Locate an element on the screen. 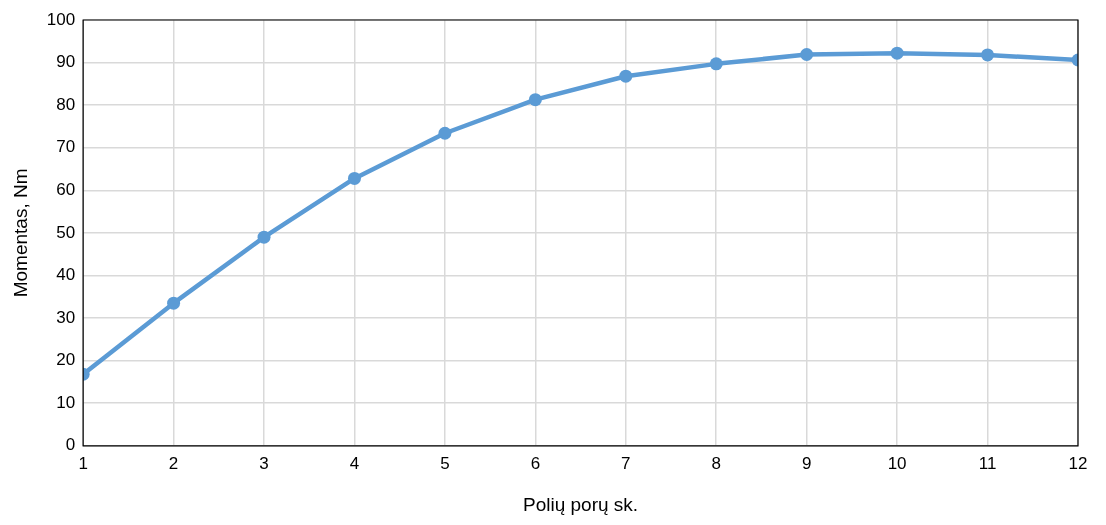 The image size is (1106, 525). y-axis-title: Momentas, Nm is located at coordinates (20, 233).